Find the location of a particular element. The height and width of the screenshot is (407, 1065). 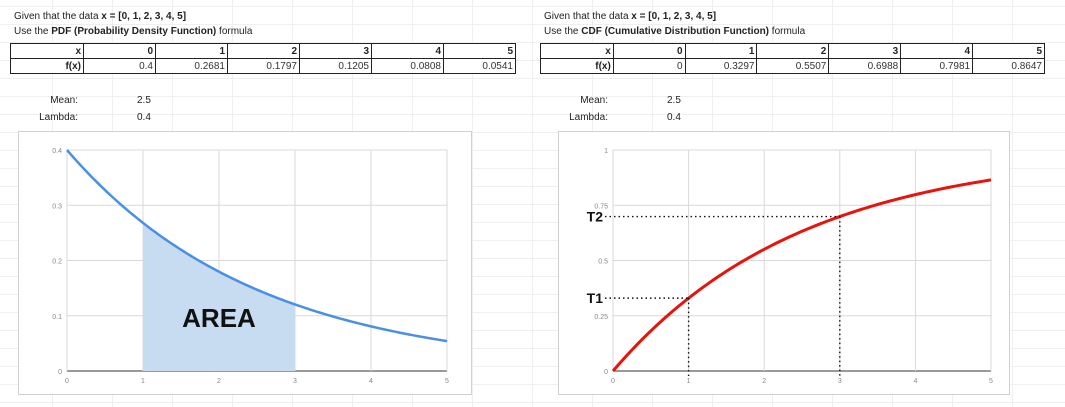

cdf-f-cell: 0.5507 is located at coordinates (793, 66).